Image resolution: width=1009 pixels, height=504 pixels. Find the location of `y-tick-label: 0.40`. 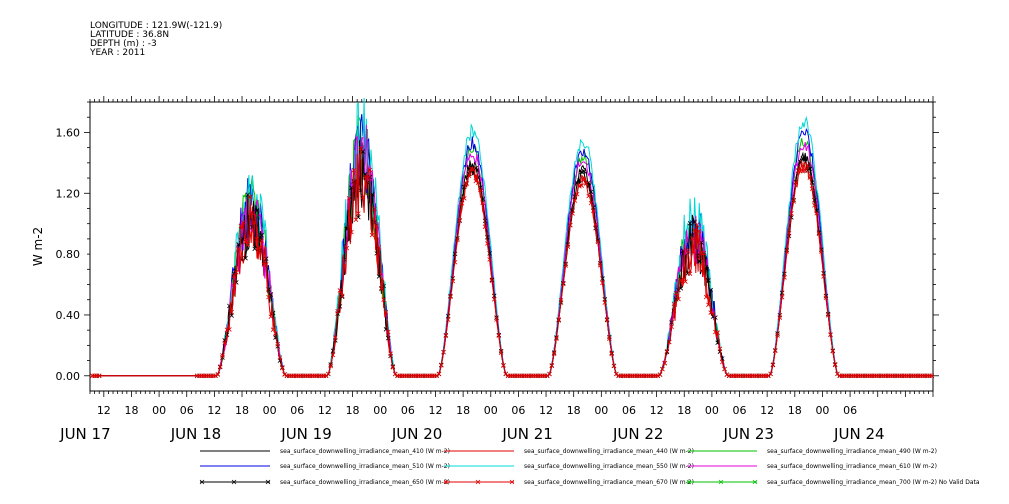

y-tick-label: 0.40 is located at coordinates (68, 315).